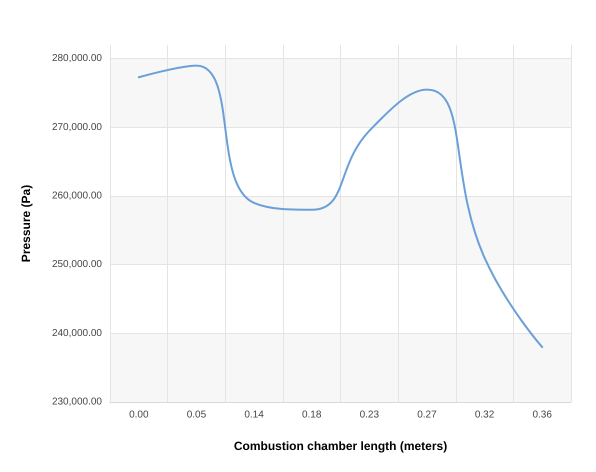  I want to click on x-tick-label: 0.14, so click(254, 415).